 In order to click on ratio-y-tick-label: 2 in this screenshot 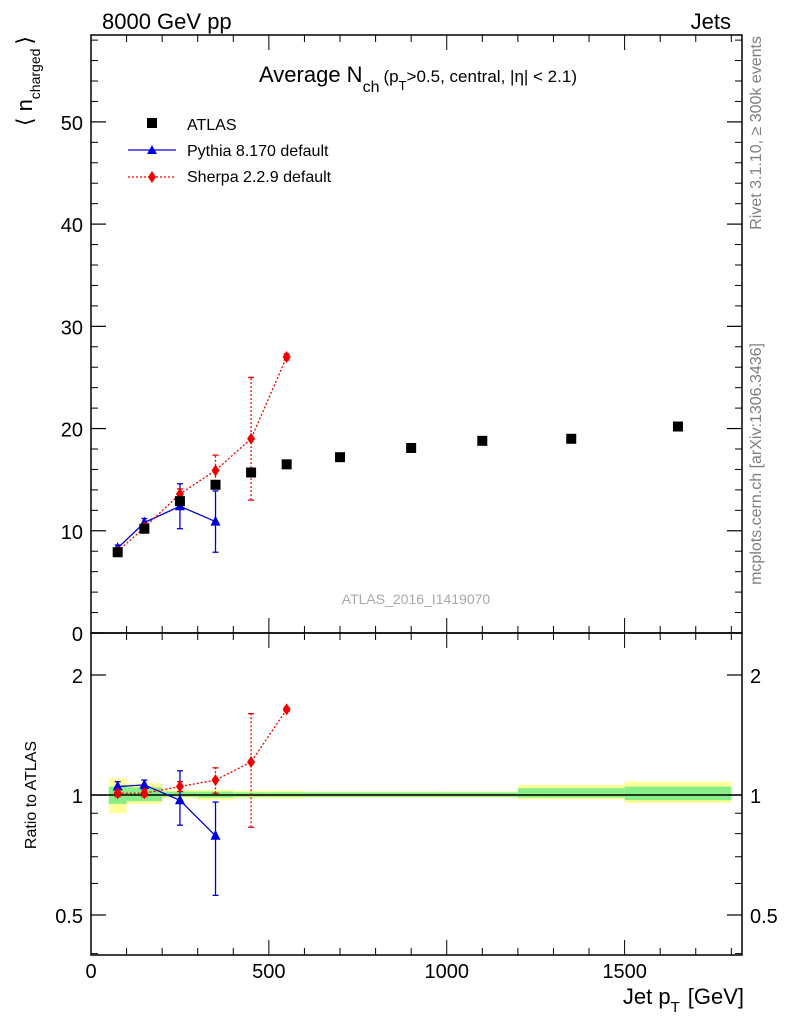, I will do `click(77, 677)`.